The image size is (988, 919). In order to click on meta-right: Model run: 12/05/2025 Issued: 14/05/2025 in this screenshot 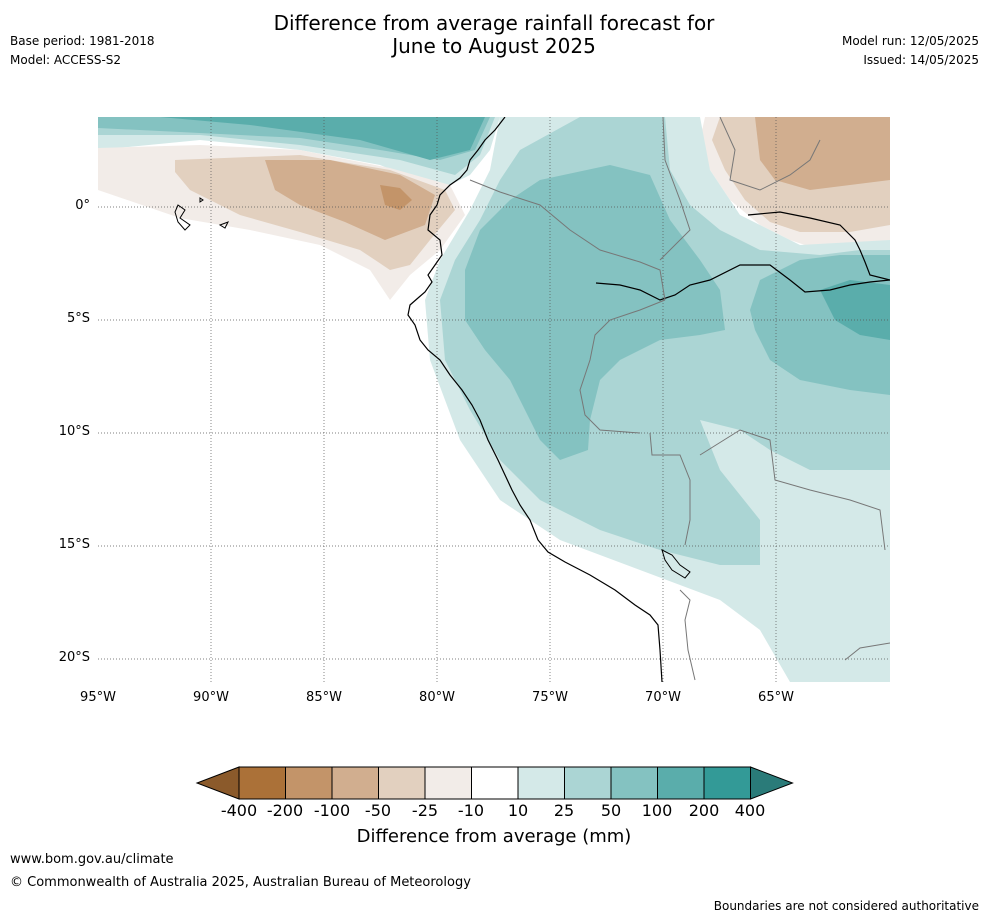, I will do `click(910, 51)`.